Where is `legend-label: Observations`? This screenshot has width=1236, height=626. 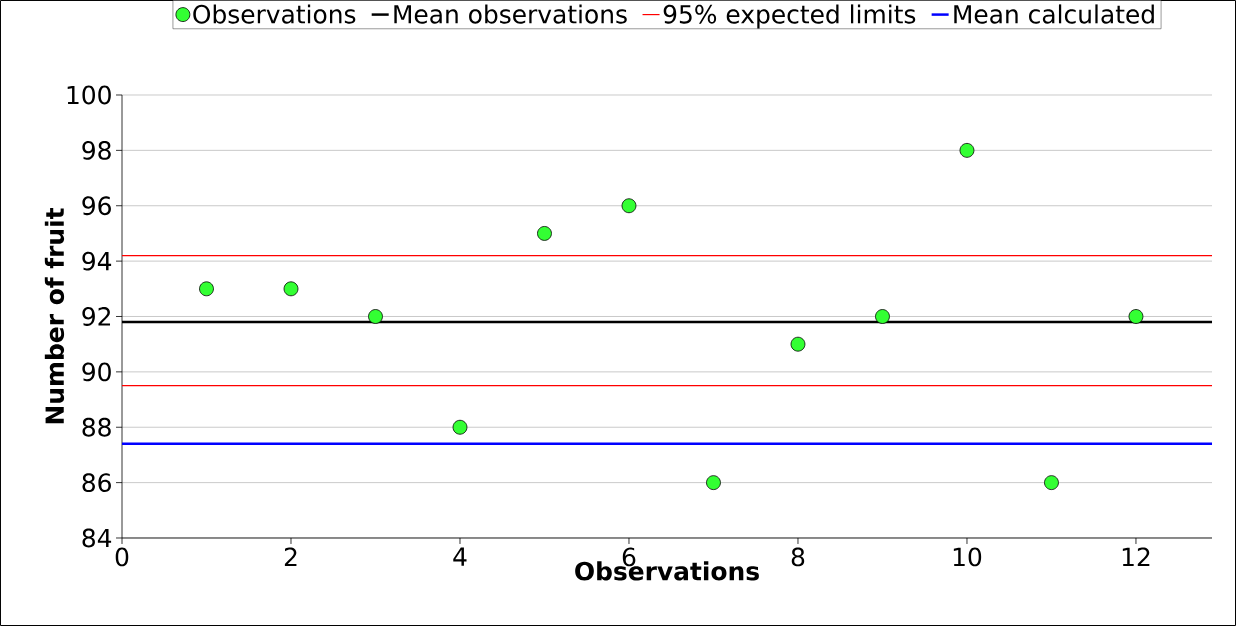
legend-label: Observations is located at coordinates (274, 14).